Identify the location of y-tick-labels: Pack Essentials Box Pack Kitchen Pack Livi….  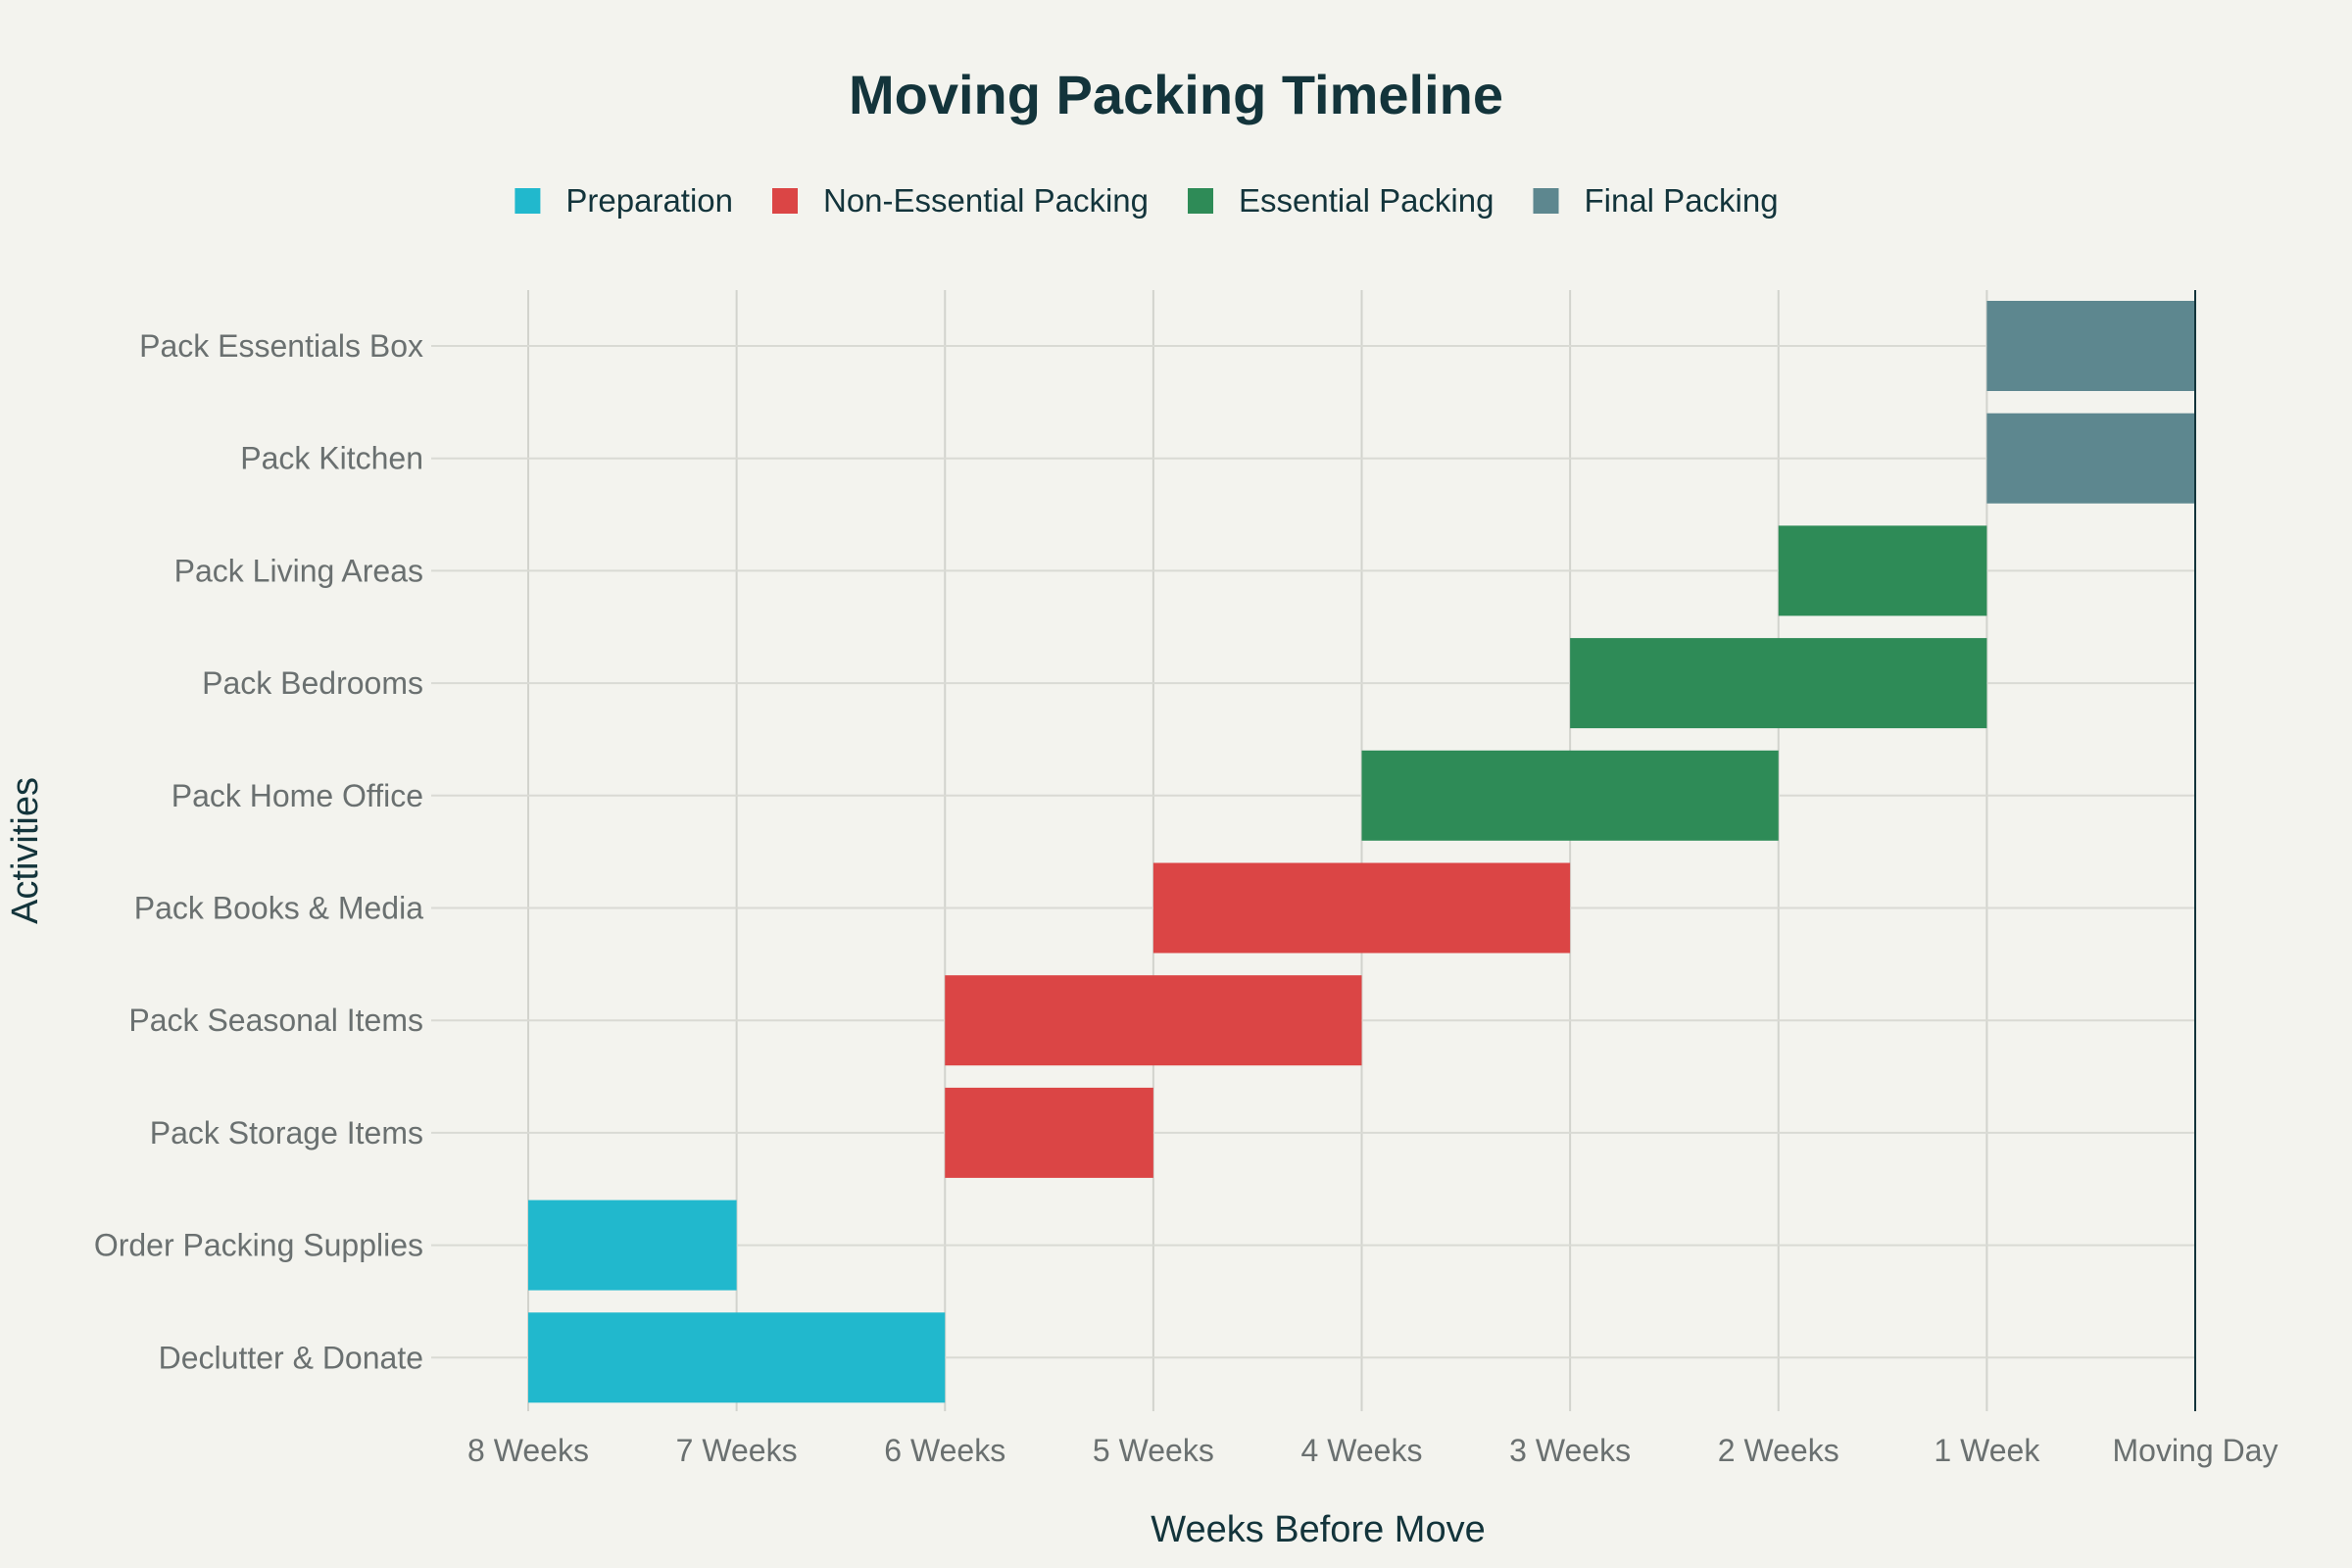
(258, 851).